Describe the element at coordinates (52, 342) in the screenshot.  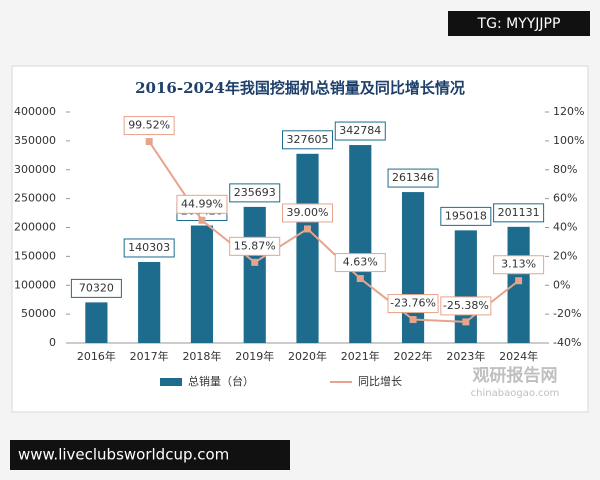
I see `y-tick-label: 0` at that location.